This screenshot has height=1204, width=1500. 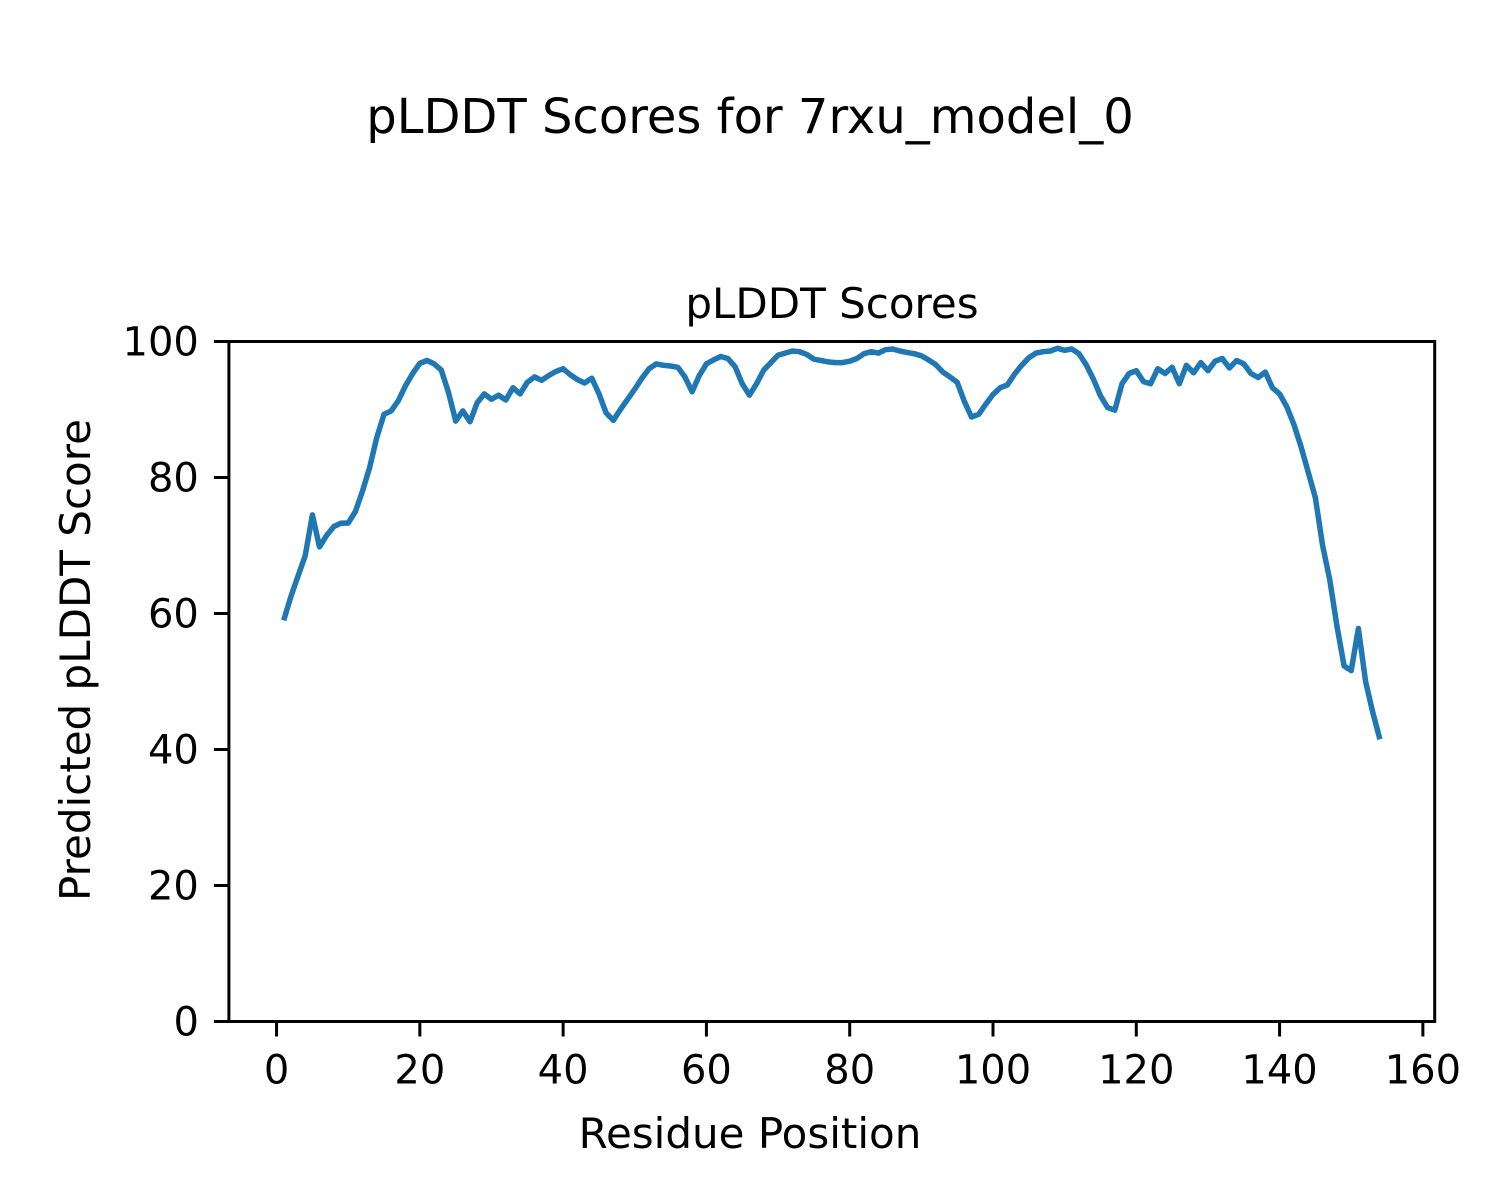 What do you see at coordinates (75, 660) in the screenshot?
I see `y-axis-label: Predicted pLDDT Score` at bounding box center [75, 660].